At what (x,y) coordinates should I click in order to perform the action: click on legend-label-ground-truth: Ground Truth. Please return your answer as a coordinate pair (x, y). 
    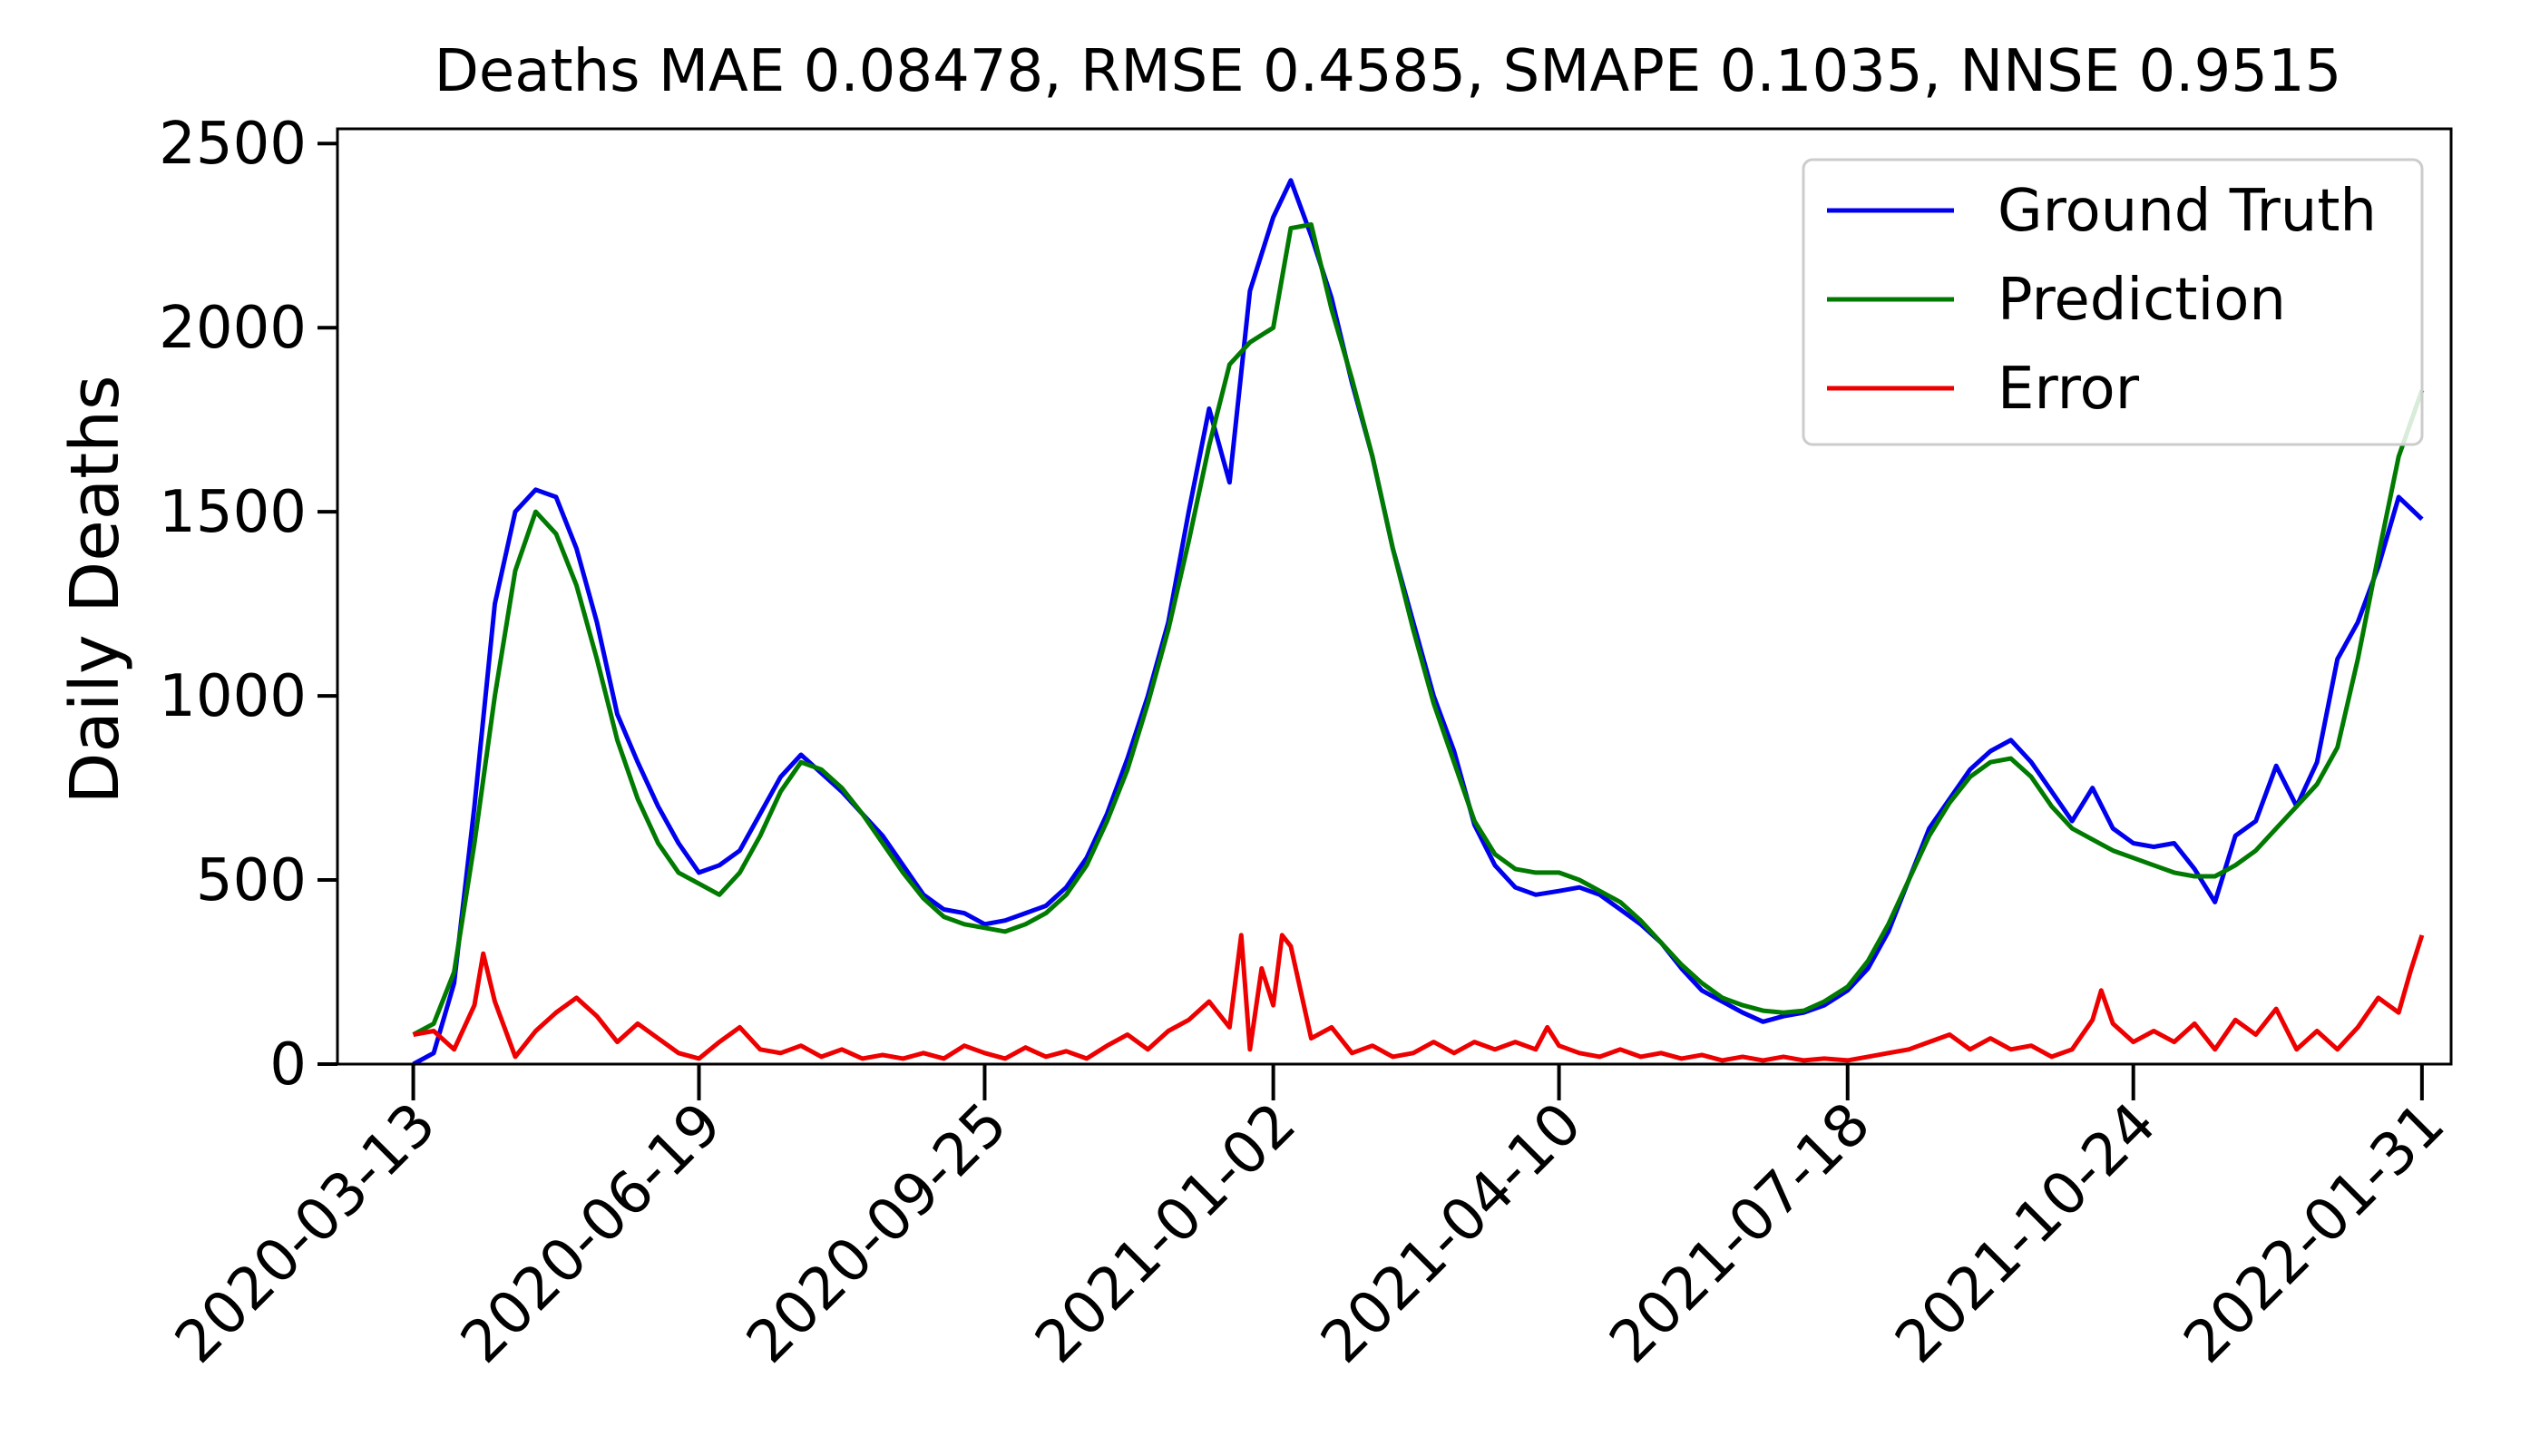
    Looking at the image, I should click on (2187, 212).